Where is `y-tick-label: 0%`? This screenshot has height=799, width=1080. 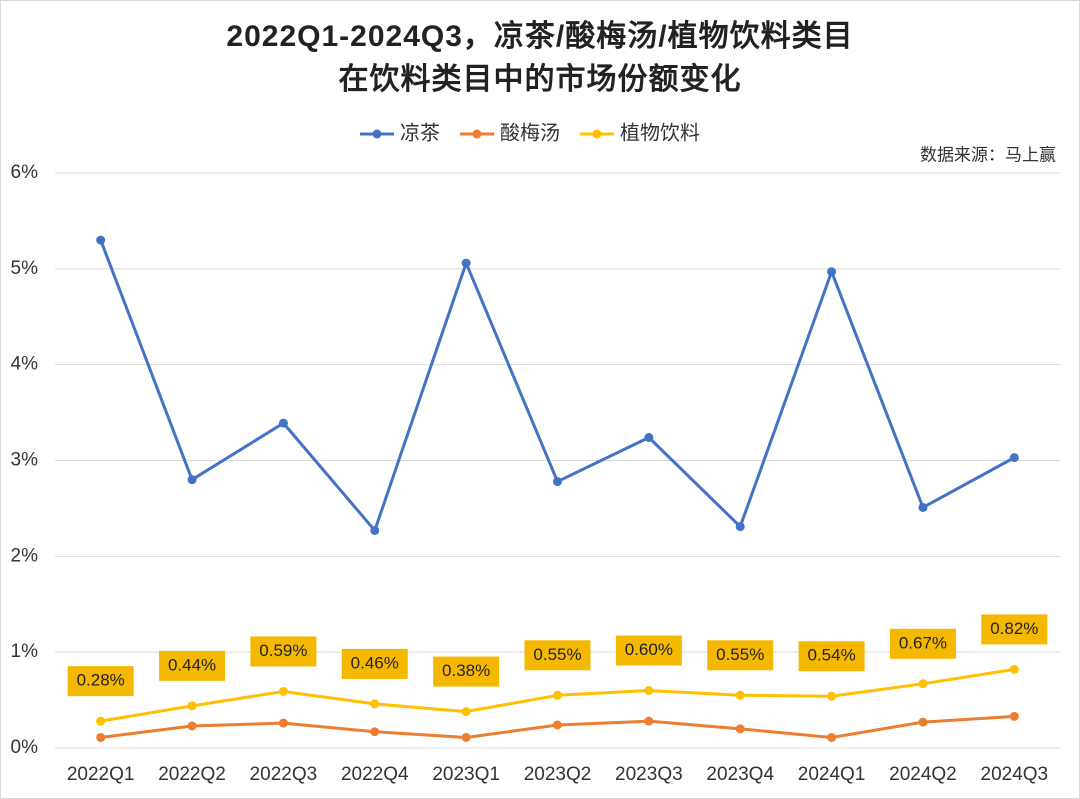 y-tick-label: 0% is located at coordinates (25, 747).